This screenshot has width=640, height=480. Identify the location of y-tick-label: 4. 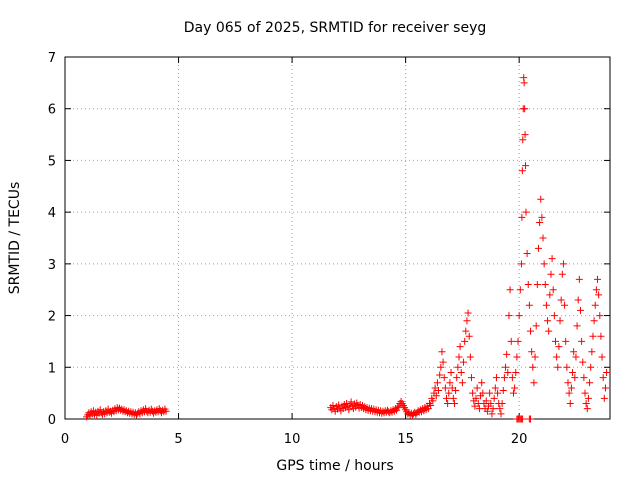
(52, 213).